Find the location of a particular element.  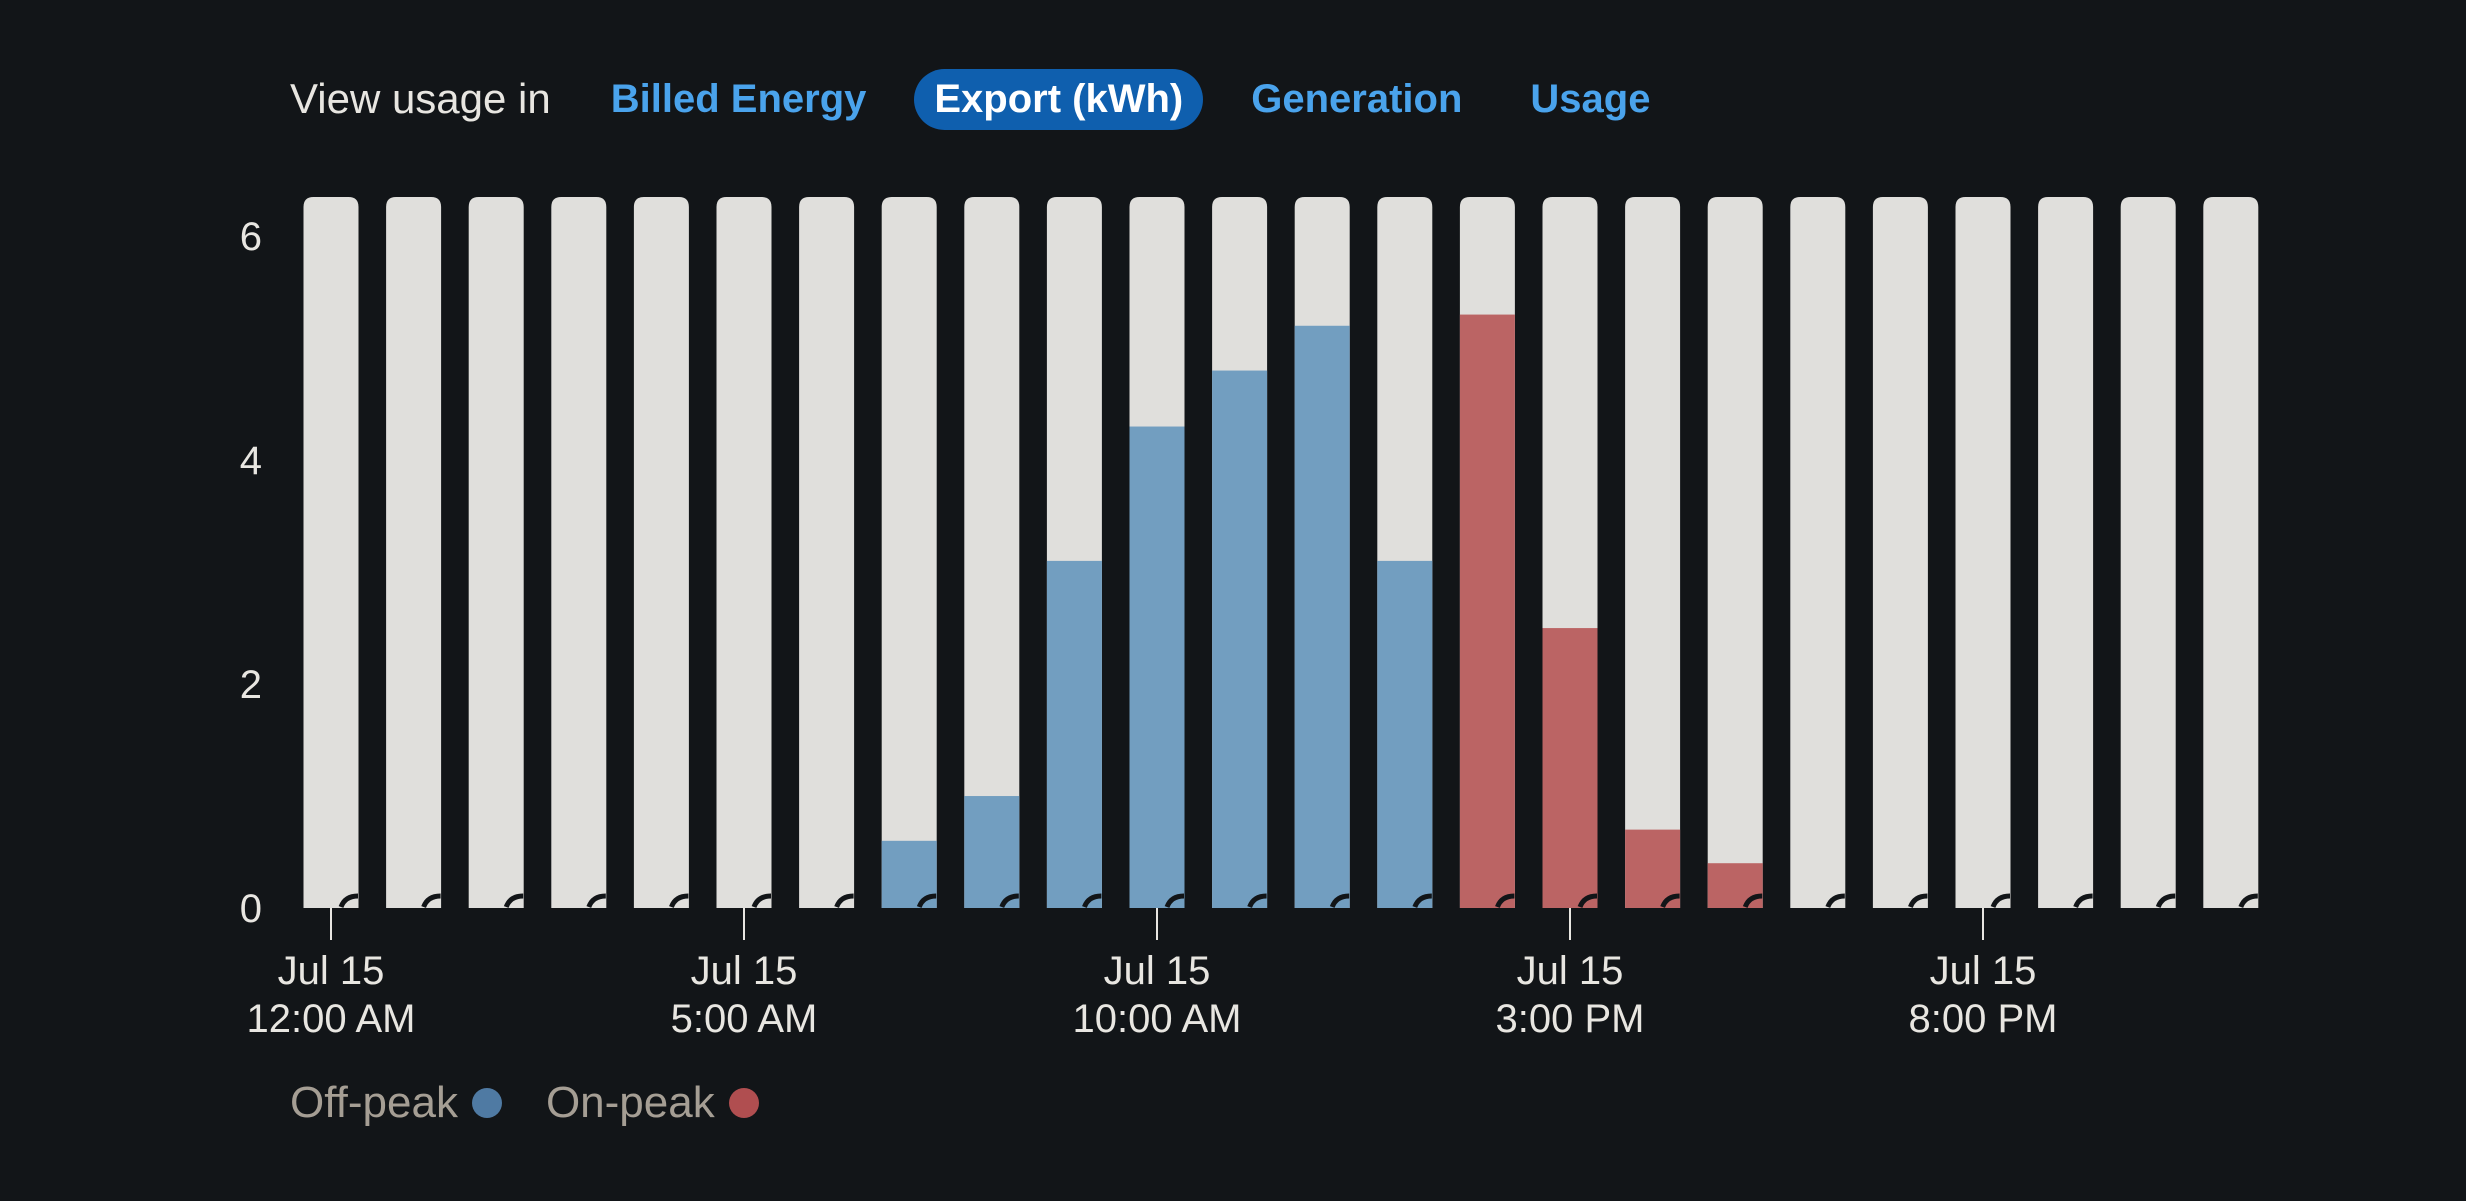

legend-swatch-on-peak is located at coordinates (743, 1103).